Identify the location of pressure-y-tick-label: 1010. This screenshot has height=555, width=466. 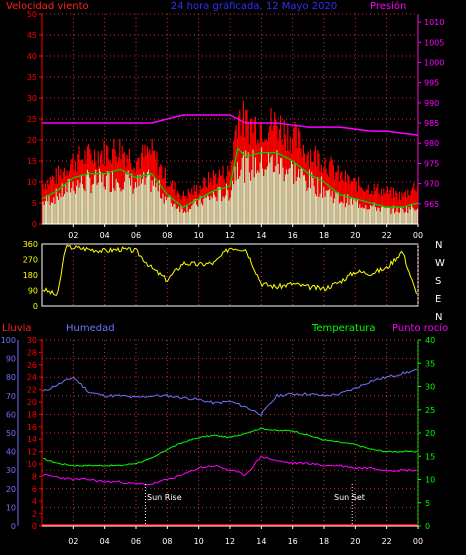
(434, 22).